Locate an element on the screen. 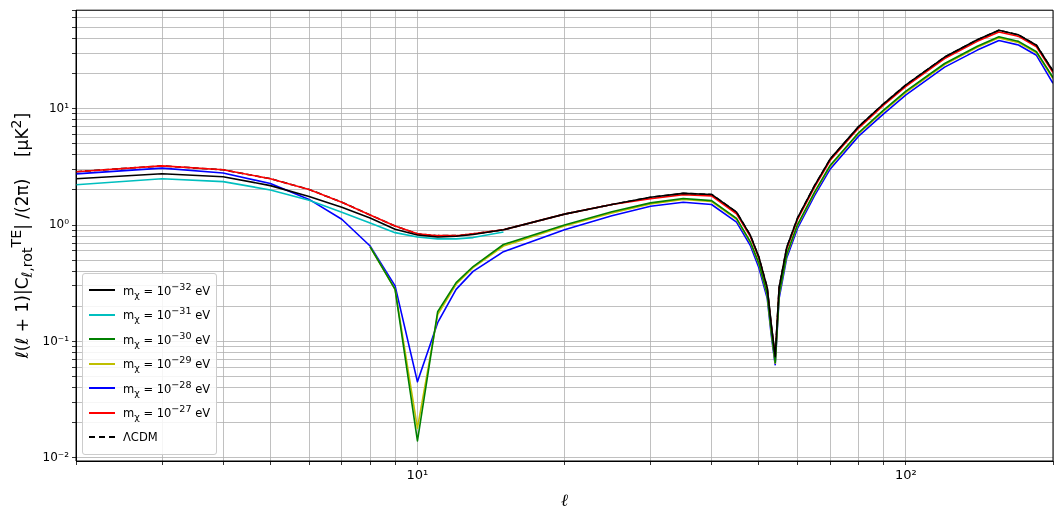 This screenshot has width=1061, height=516. legend-label: m$_{χ}$ = 10$^{−27}$ eV is located at coordinates (167, 413).